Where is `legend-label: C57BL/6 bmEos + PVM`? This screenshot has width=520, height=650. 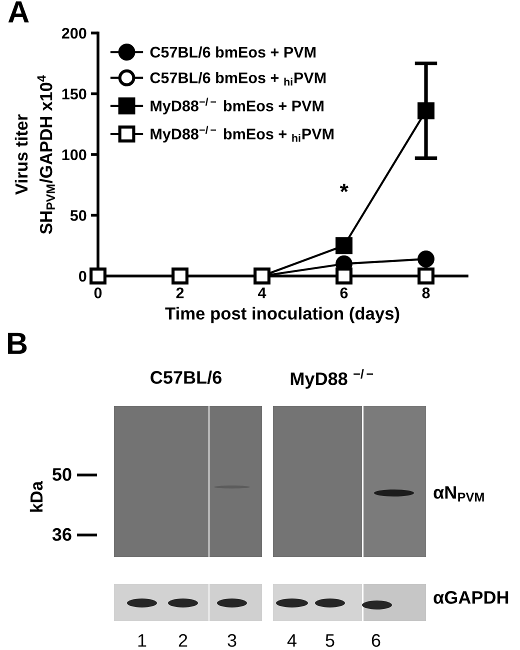
legend-label: C57BL/6 bmEos + PVM is located at coordinates (233, 52).